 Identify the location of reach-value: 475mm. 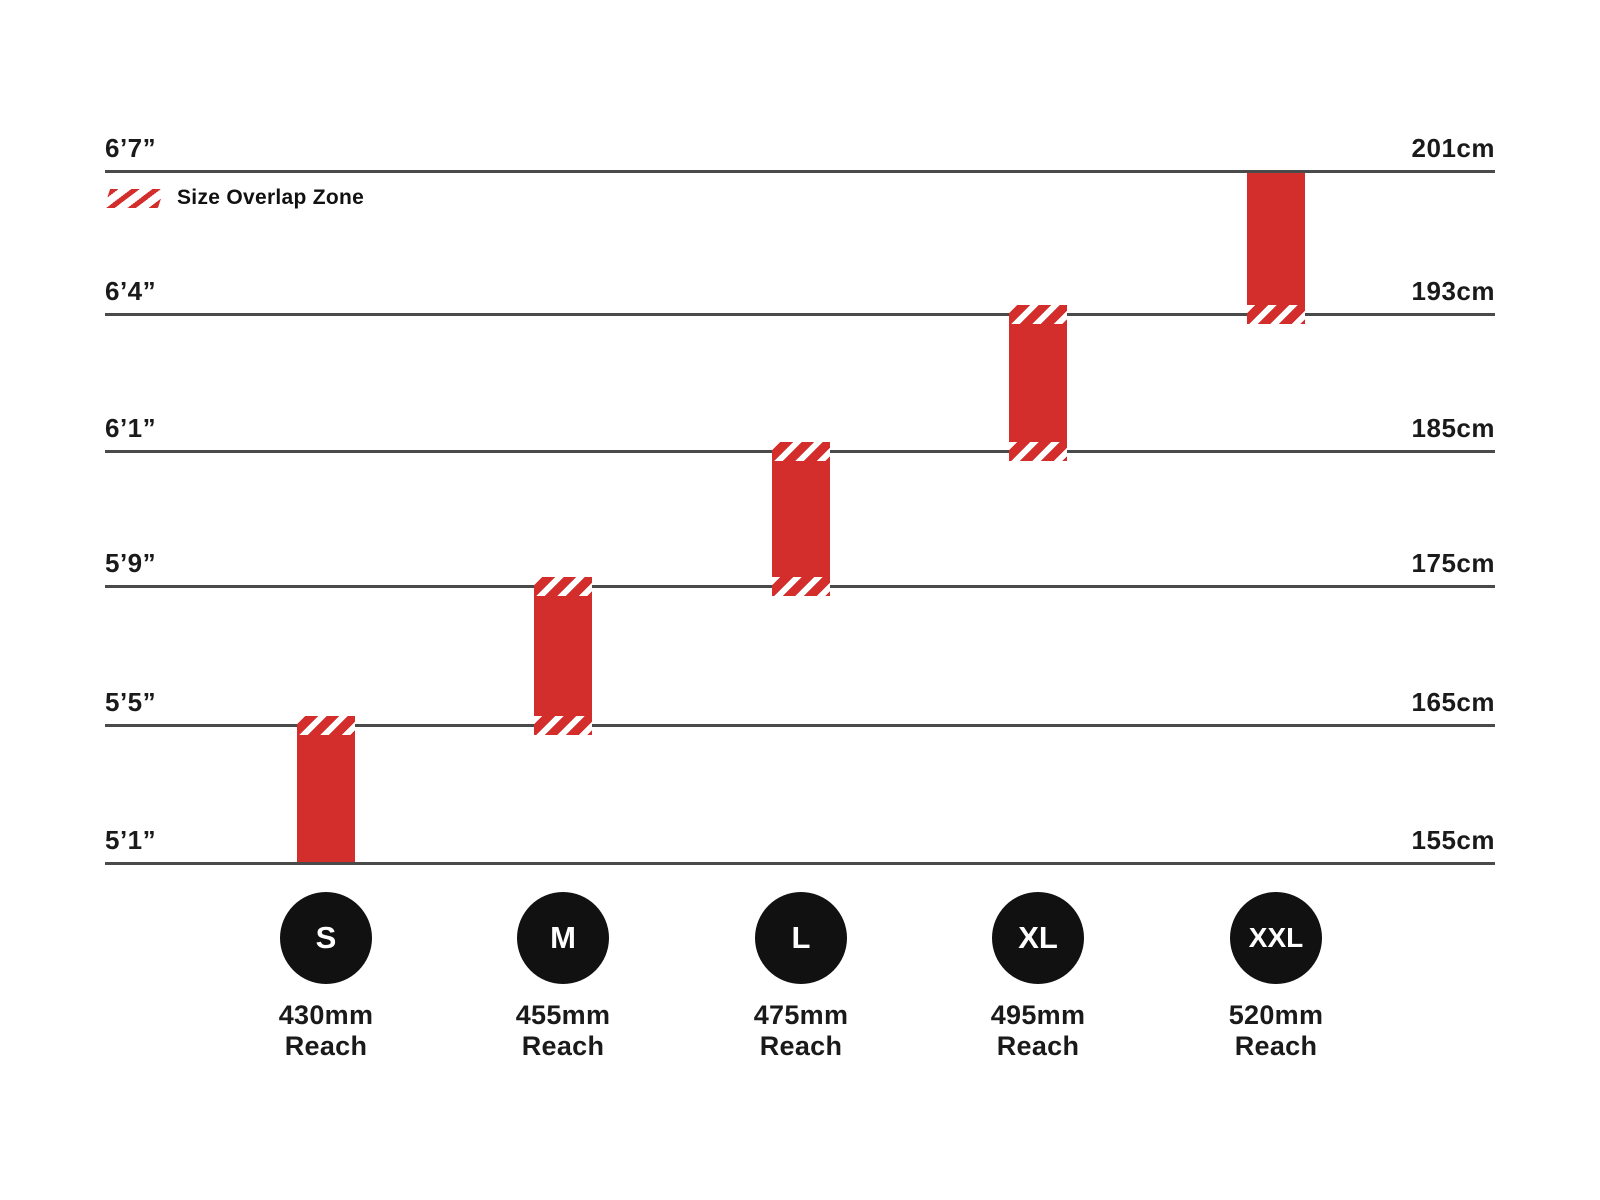
(801, 1015).